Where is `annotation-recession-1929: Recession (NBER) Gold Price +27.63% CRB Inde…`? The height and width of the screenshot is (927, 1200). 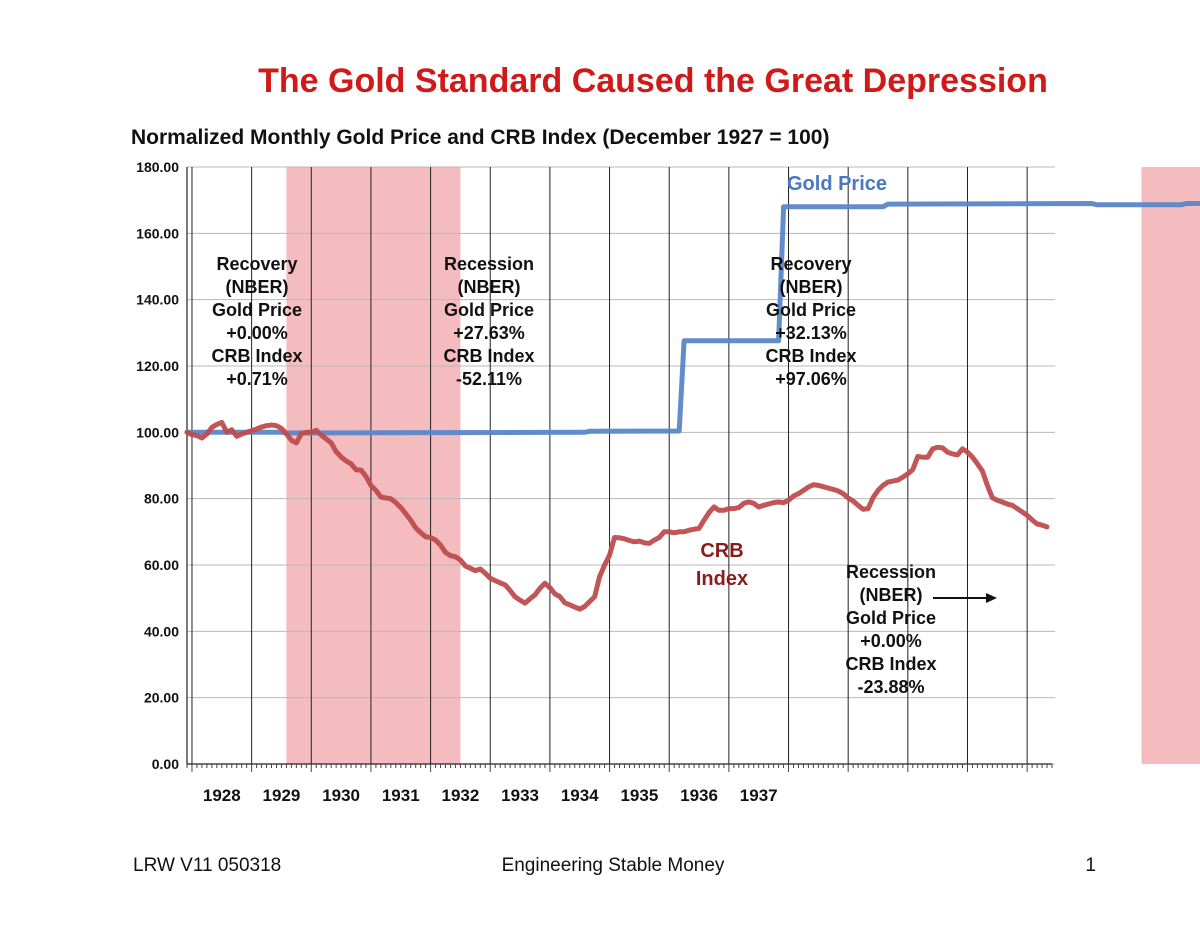
annotation-recession-1929: Recession (NBER) Gold Price +27.63% CRB Inde… is located at coordinates (488, 321).